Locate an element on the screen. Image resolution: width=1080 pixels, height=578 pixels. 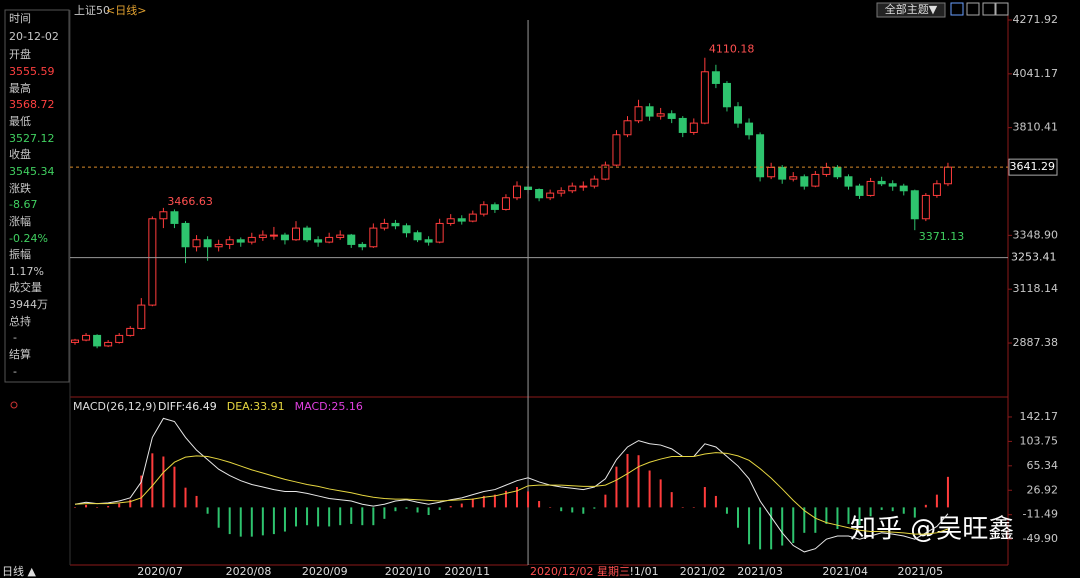
x-tick-label: 2020/10 is located at coordinates (408, 571).